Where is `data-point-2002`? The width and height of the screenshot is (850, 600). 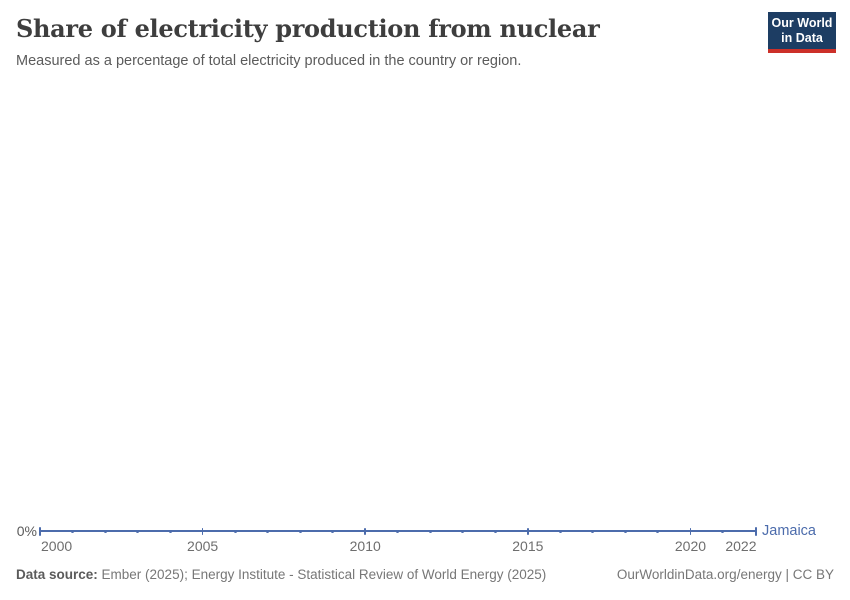 data-point-2002 is located at coordinates (105, 531).